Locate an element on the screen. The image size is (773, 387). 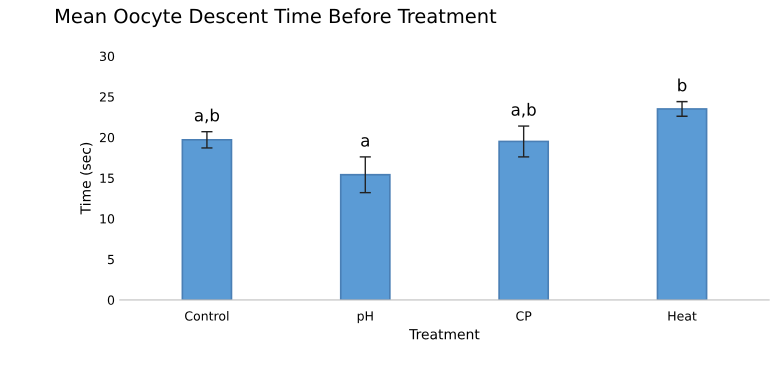
annotation: a is located at coordinates (365, 142).